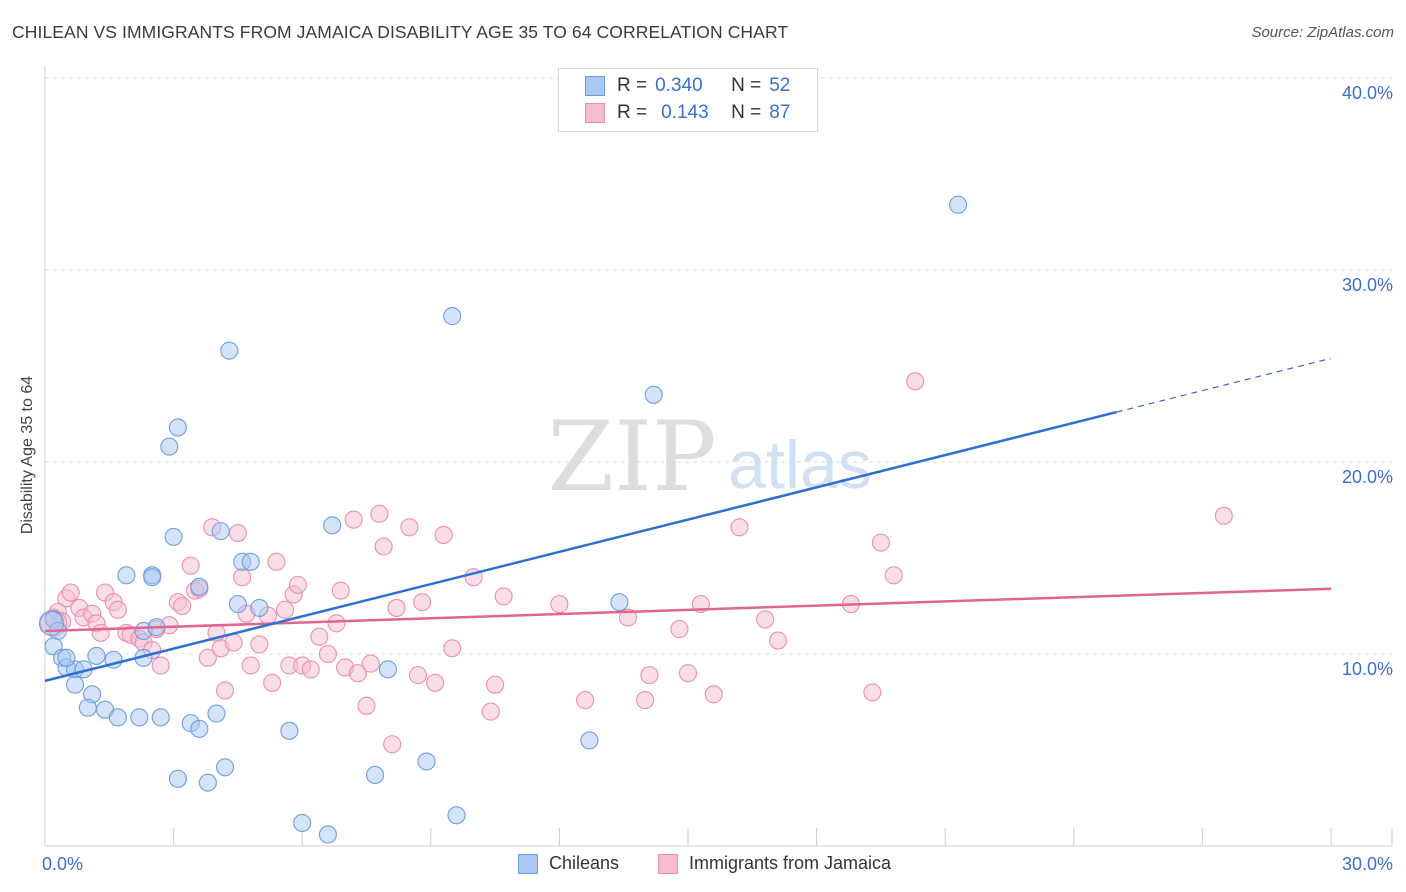 The width and height of the screenshot is (1406, 892). I want to click on legend-n-label: N =, so click(746, 85).